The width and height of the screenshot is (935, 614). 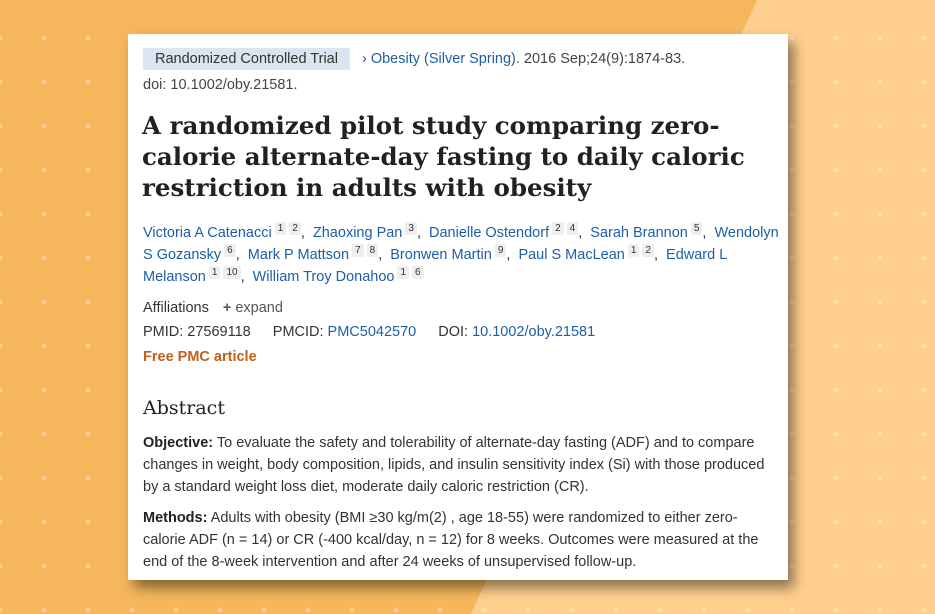 I want to click on pmcid-link: PMC5042570, so click(x=372, y=332).